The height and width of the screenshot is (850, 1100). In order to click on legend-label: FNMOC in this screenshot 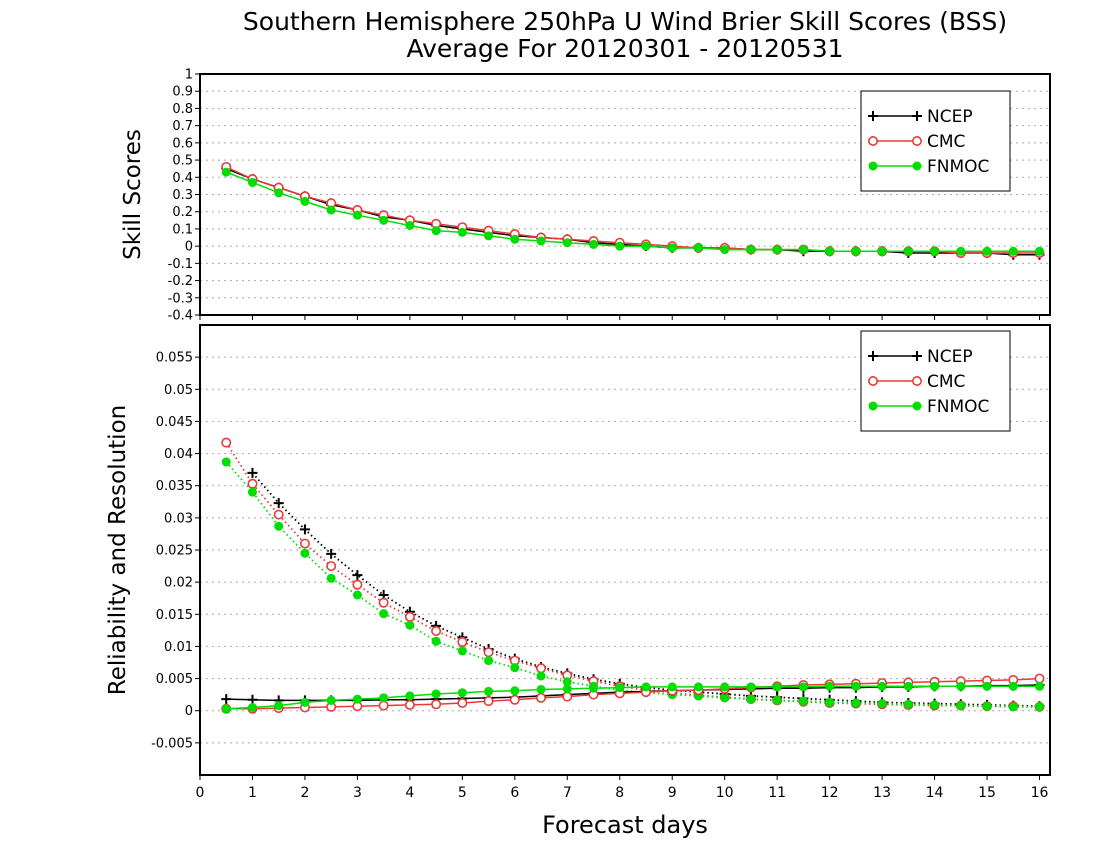, I will do `click(958, 167)`.